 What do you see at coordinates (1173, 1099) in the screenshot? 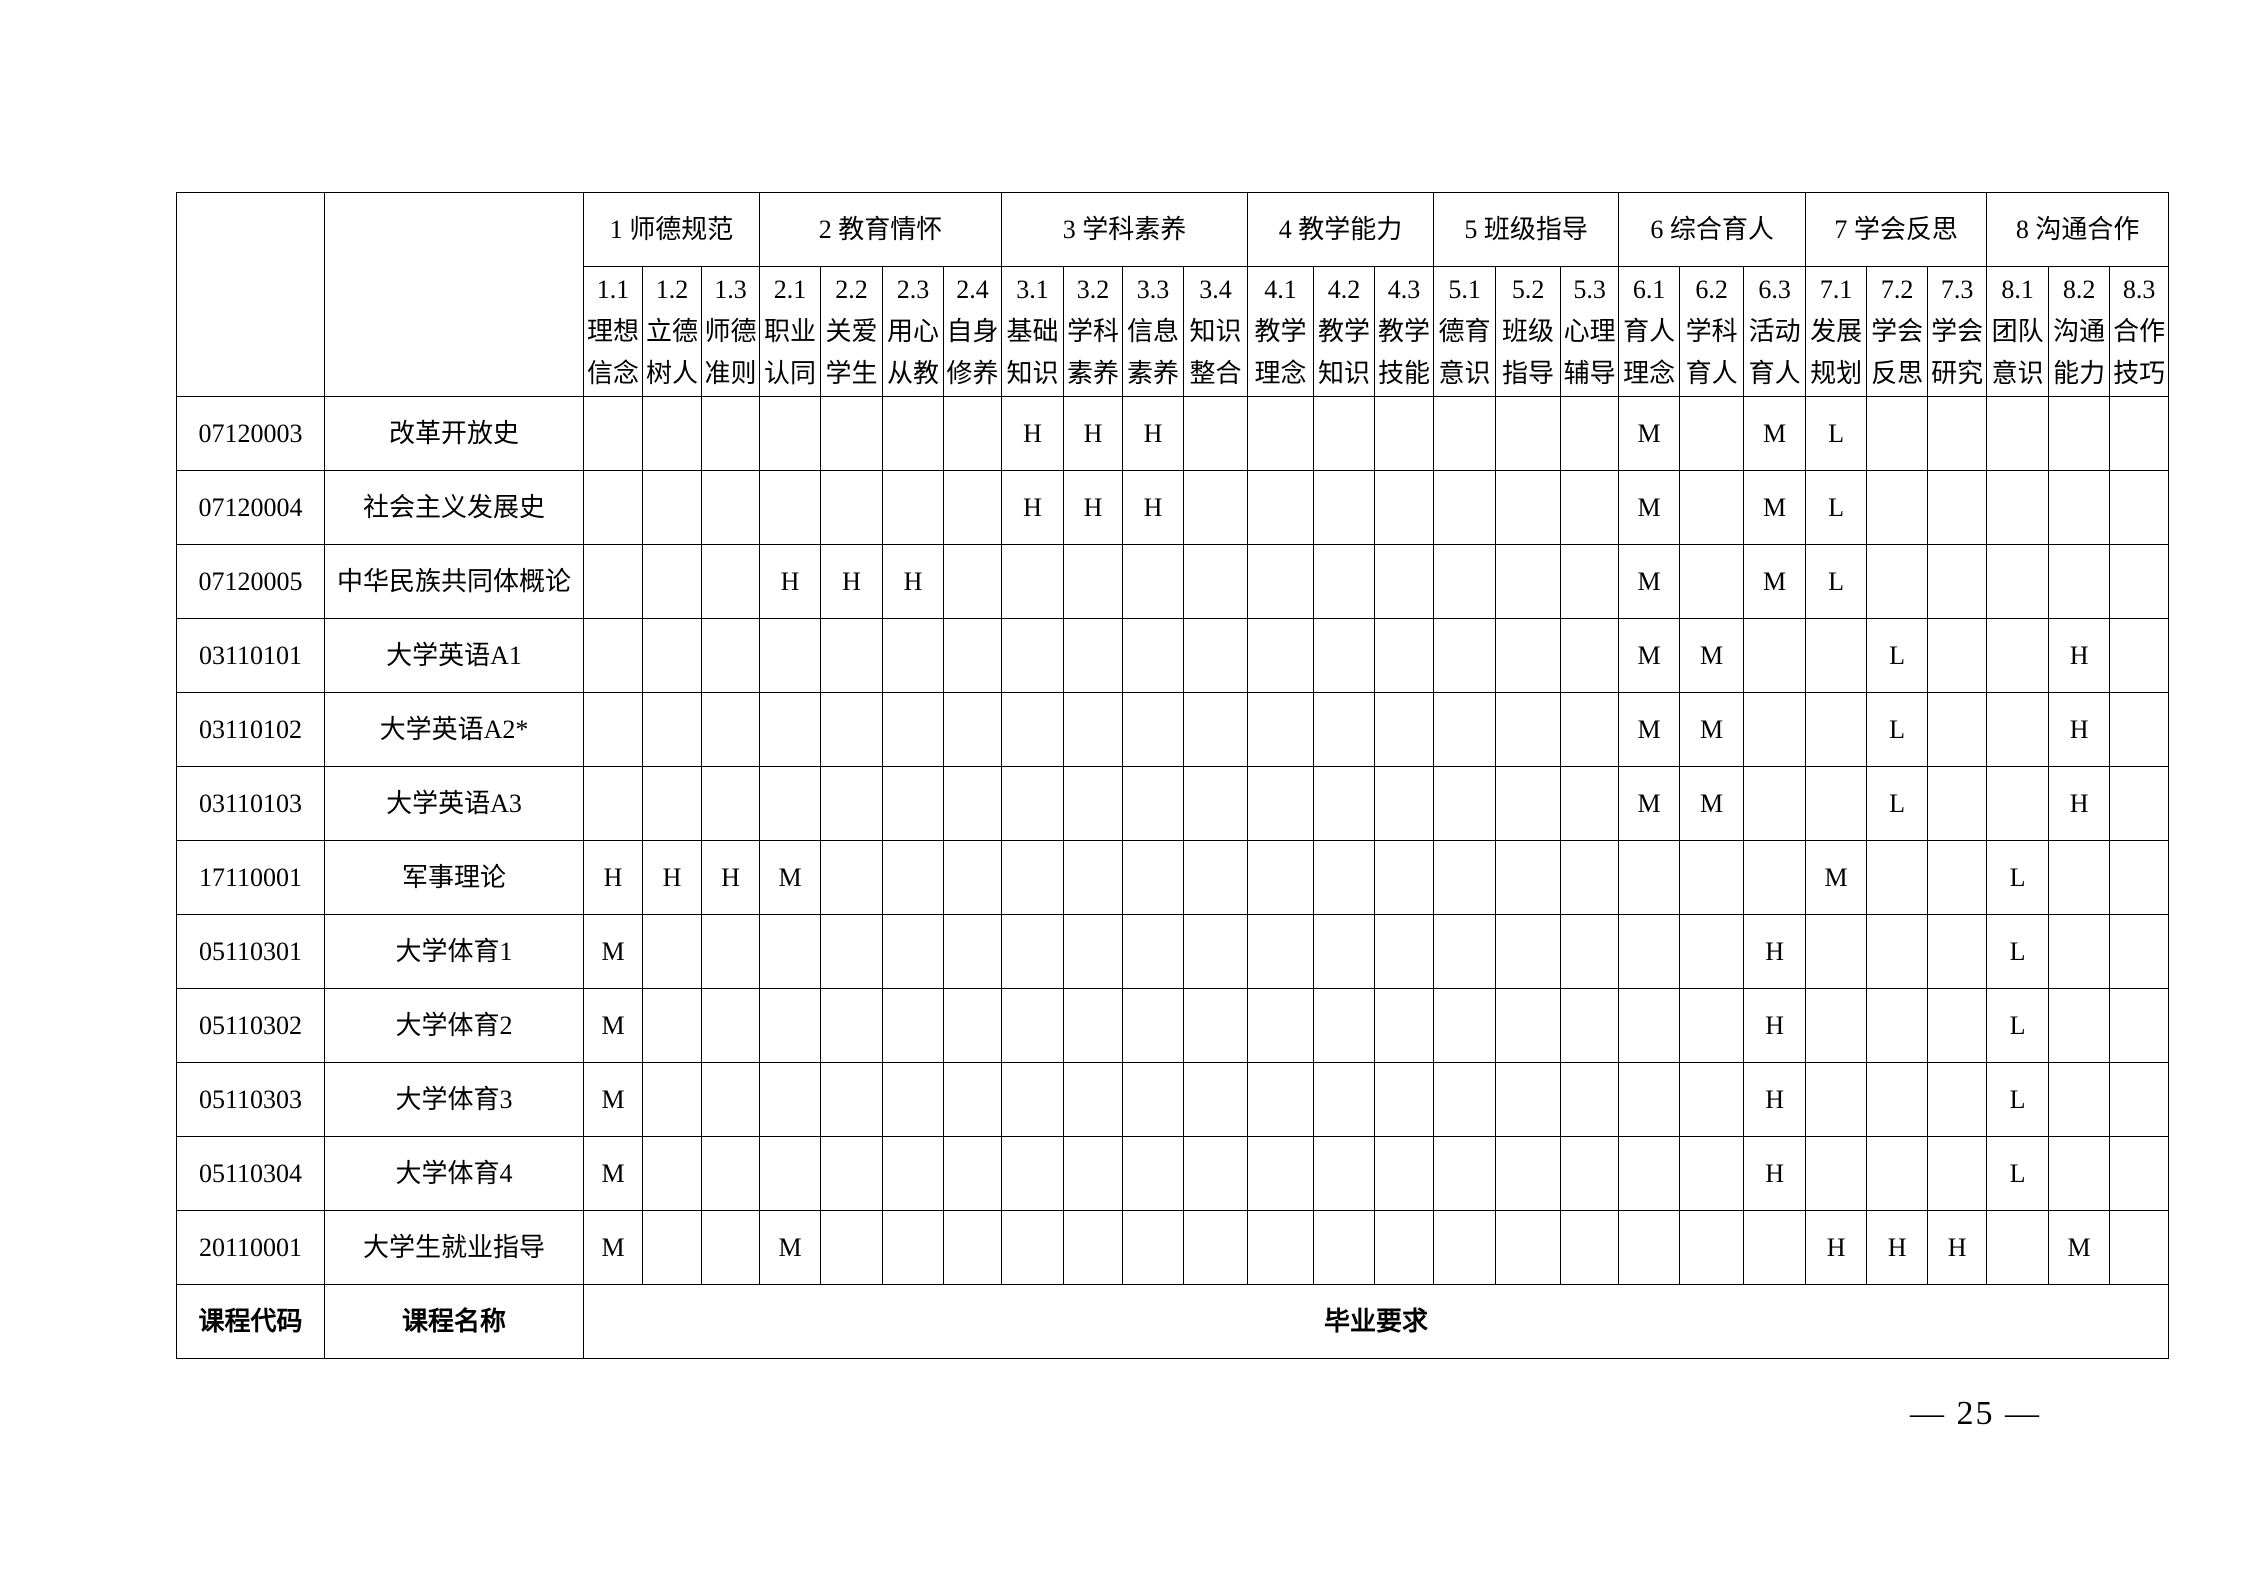
I see `table-row: 05110303 大学体育3 M H L` at bounding box center [1173, 1099].